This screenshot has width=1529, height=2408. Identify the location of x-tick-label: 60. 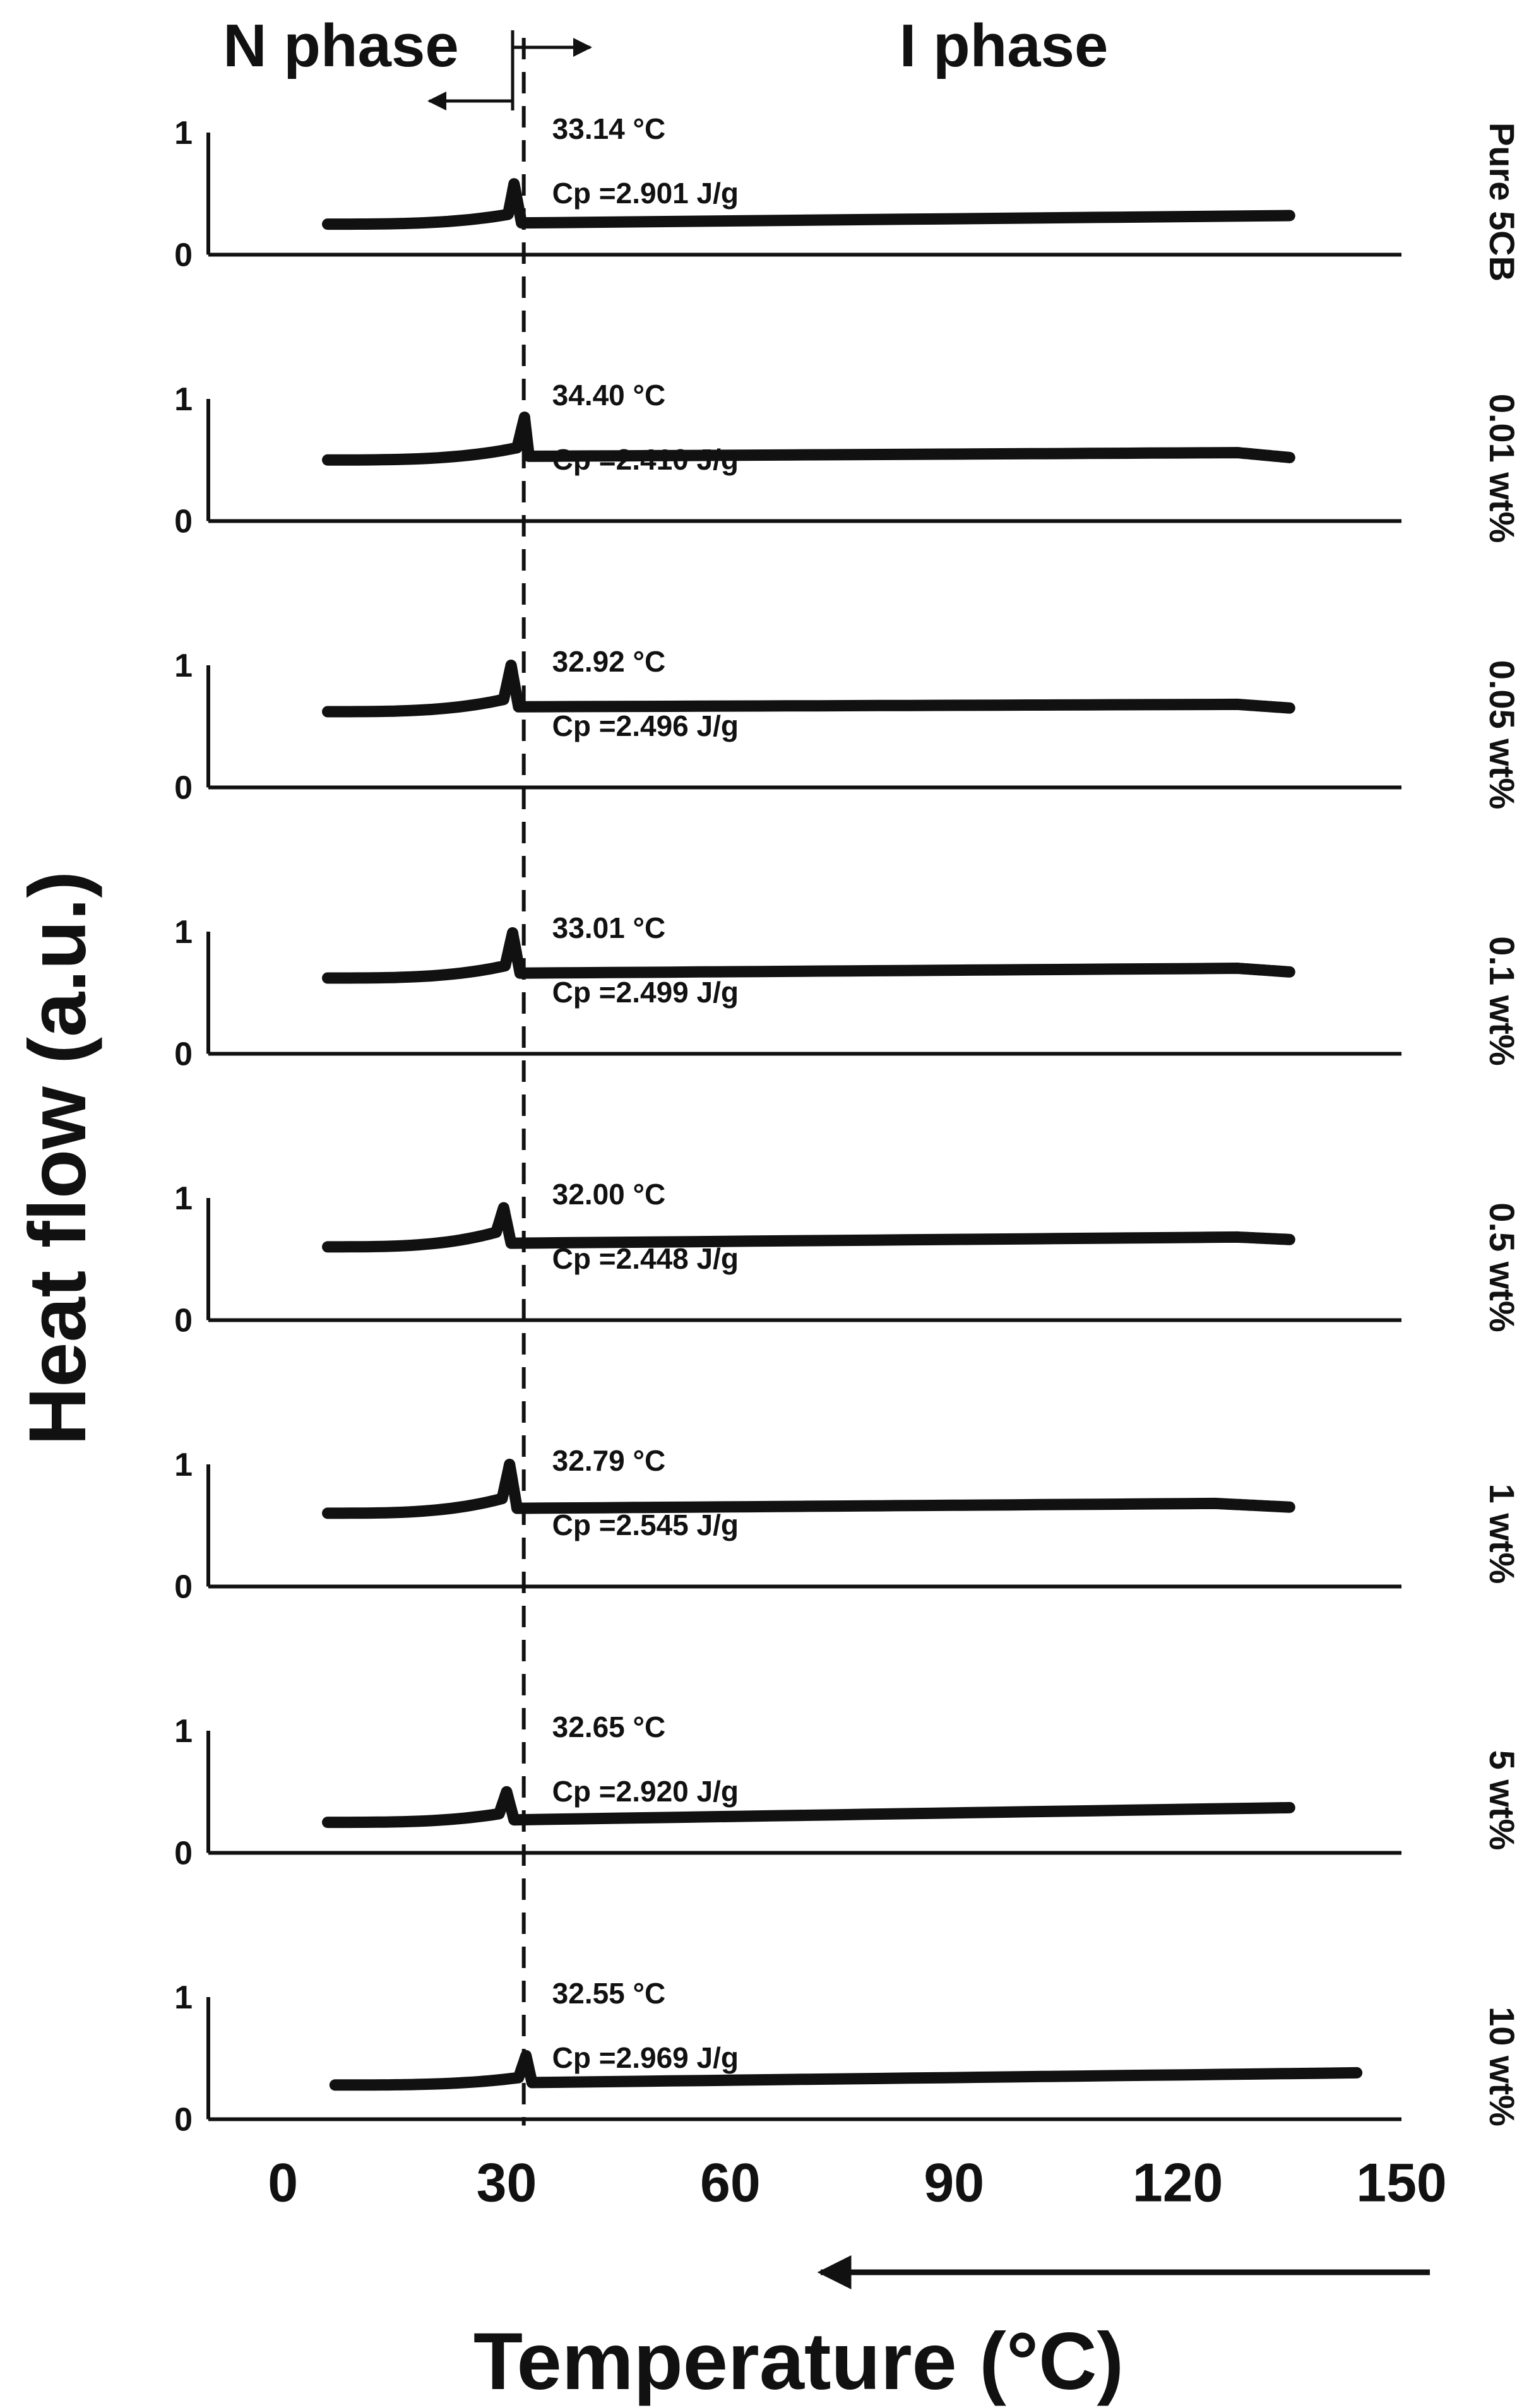
(730, 2182).